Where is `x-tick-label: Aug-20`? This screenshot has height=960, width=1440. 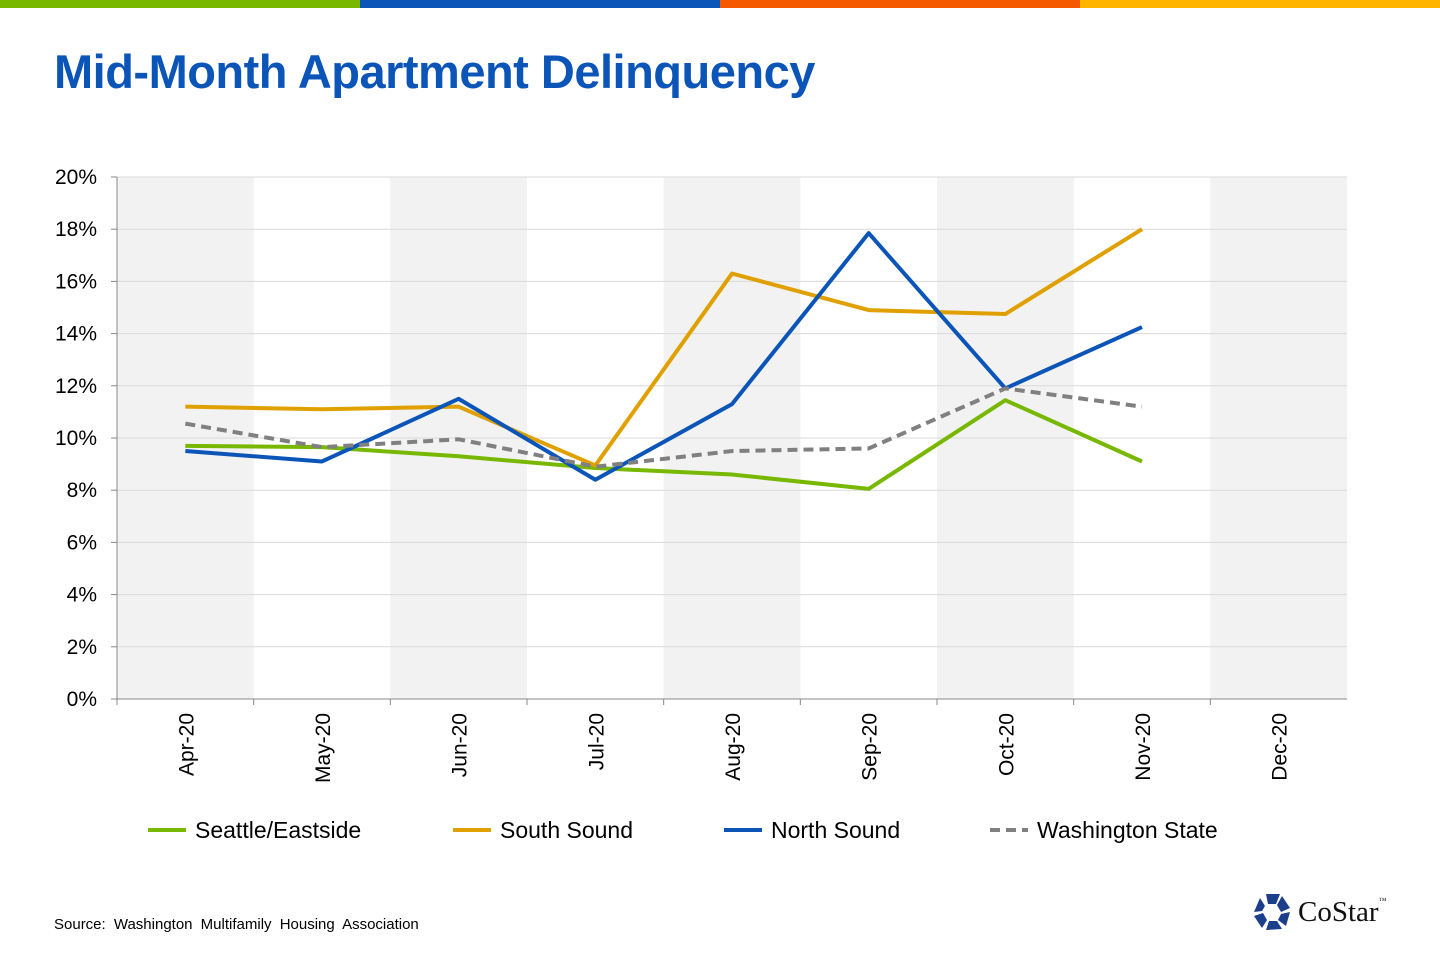
x-tick-label: Aug-20 is located at coordinates (733, 747).